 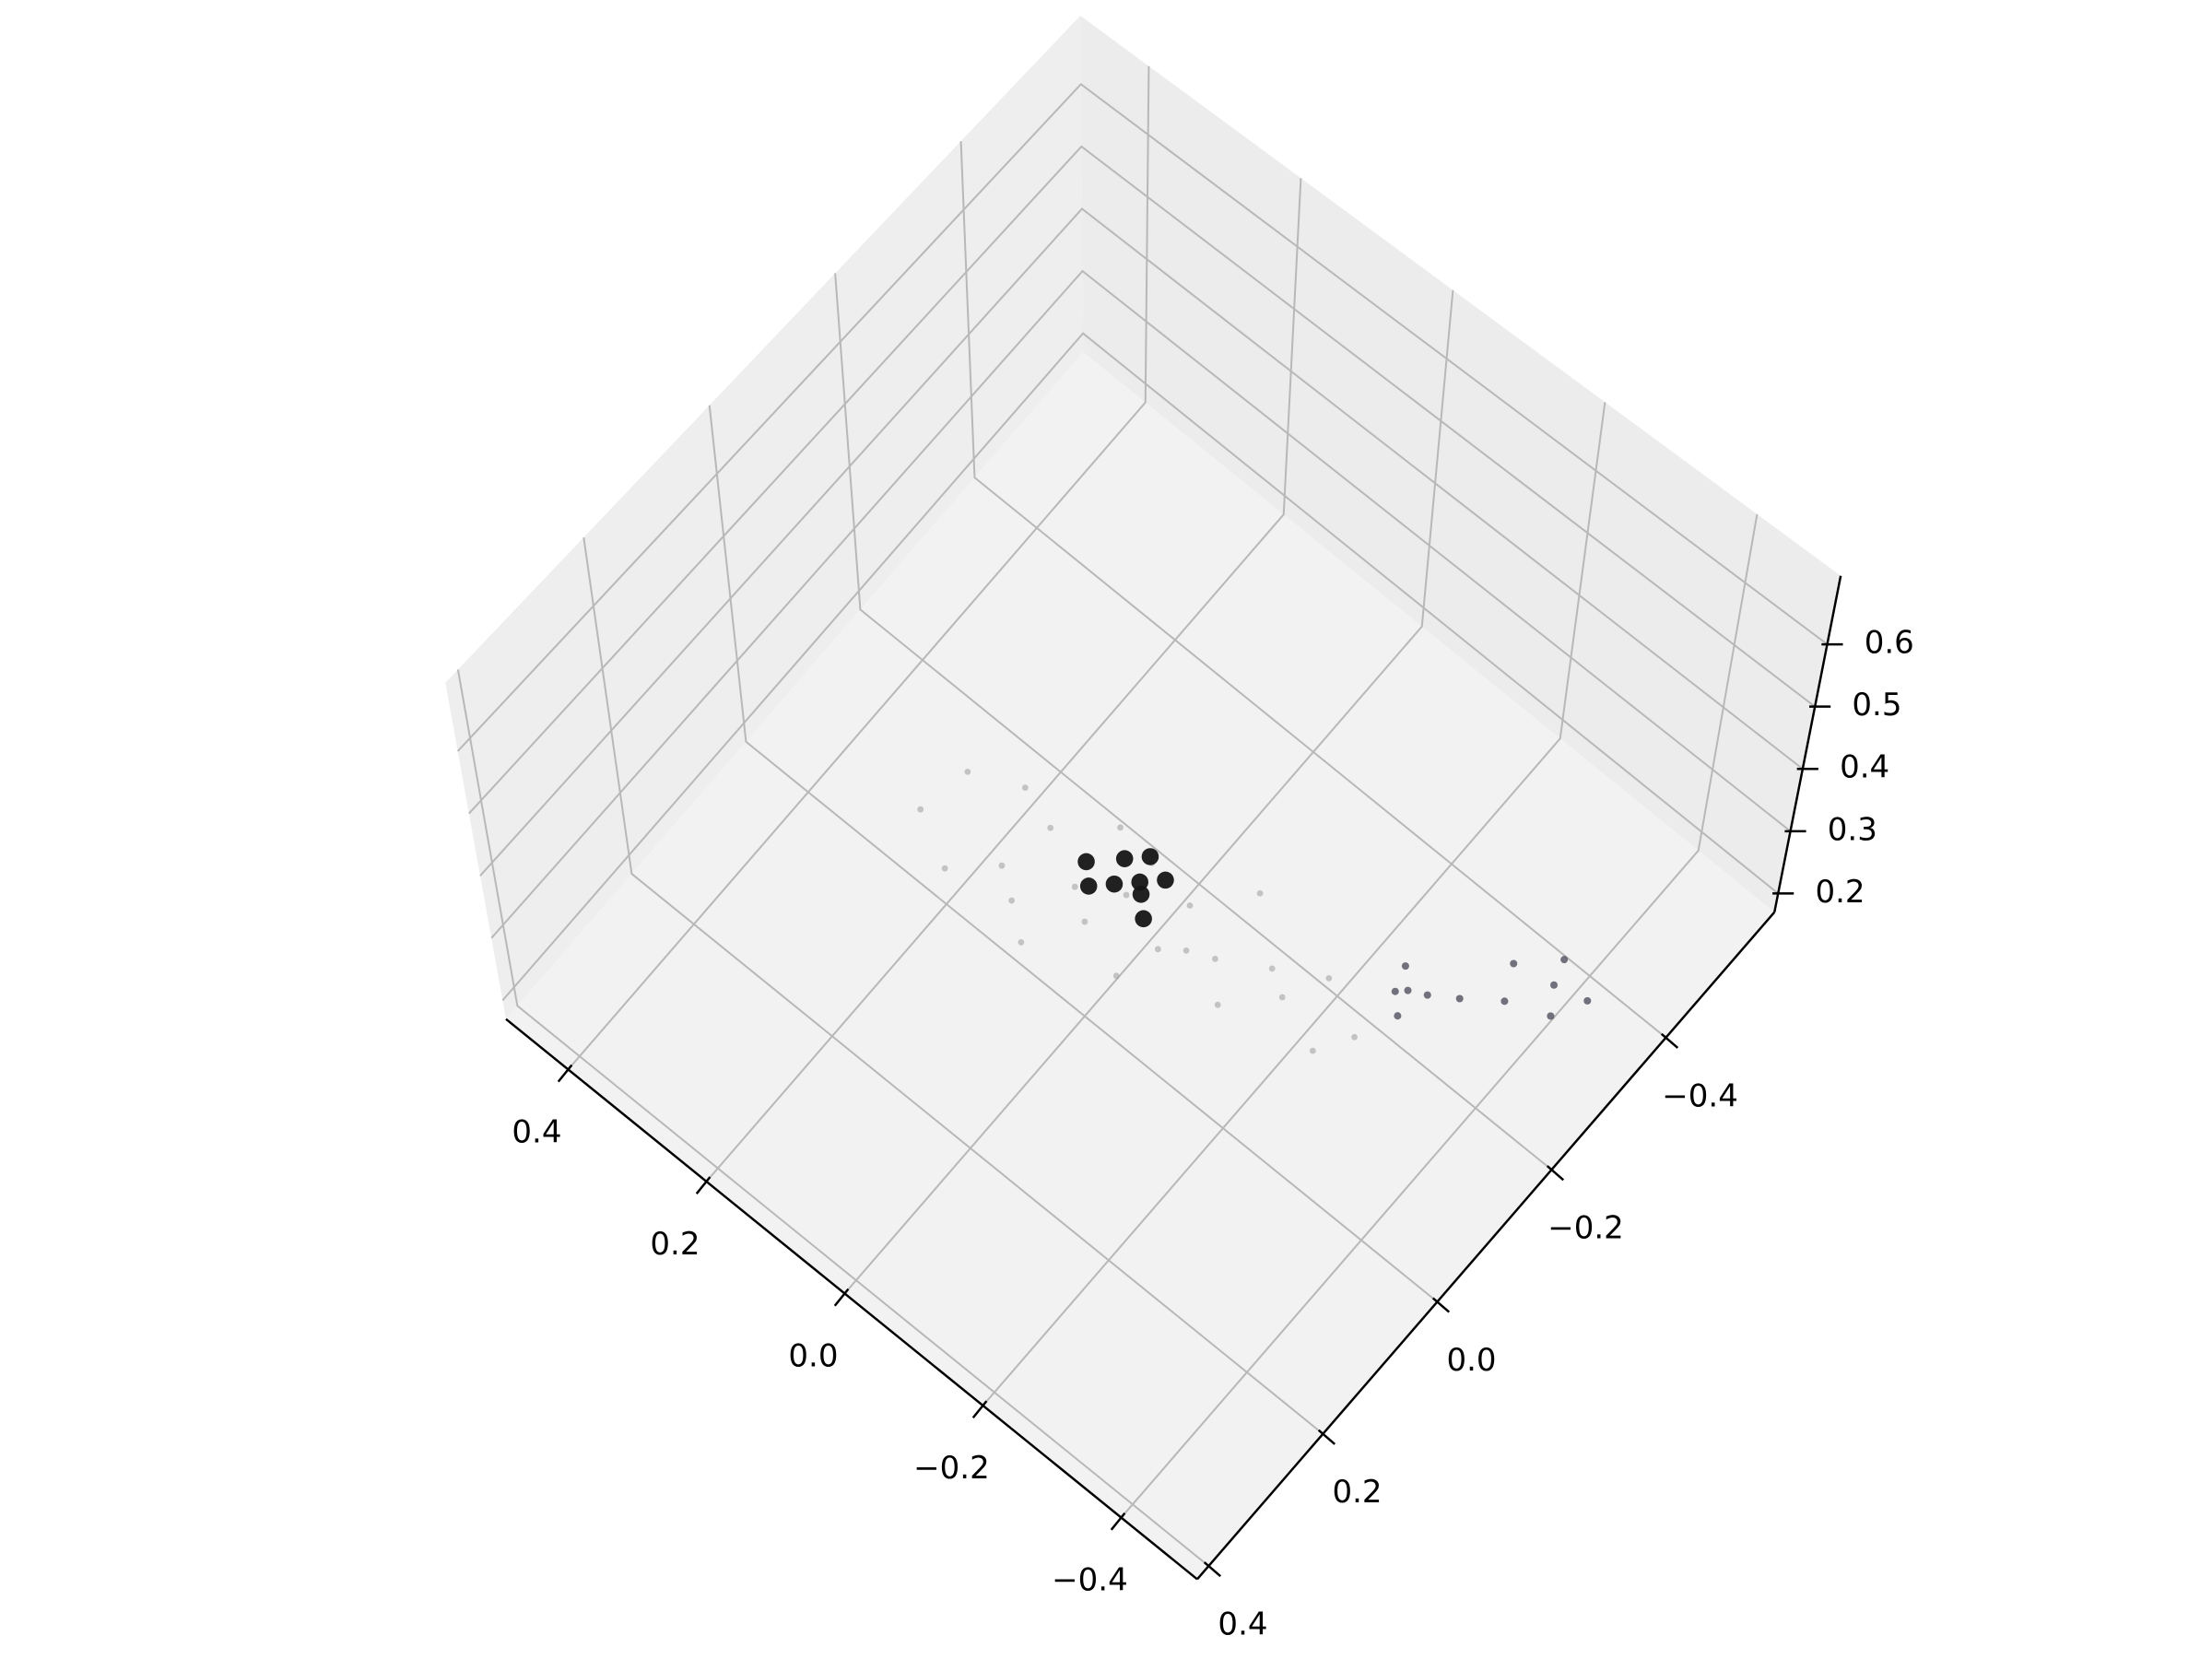 What do you see at coordinates (813, 1356) in the screenshot?
I see `x-tick-label: 0.0` at bounding box center [813, 1356].